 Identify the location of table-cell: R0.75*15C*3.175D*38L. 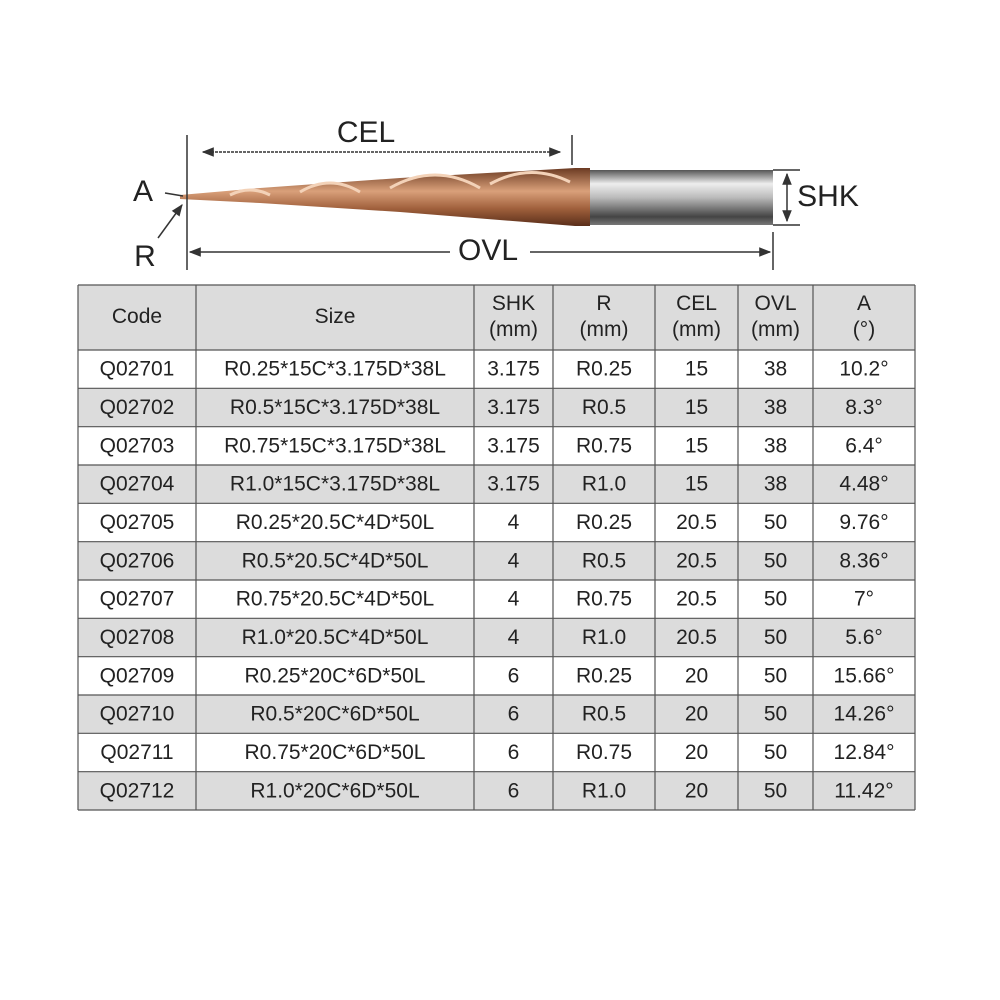
(335, 445).